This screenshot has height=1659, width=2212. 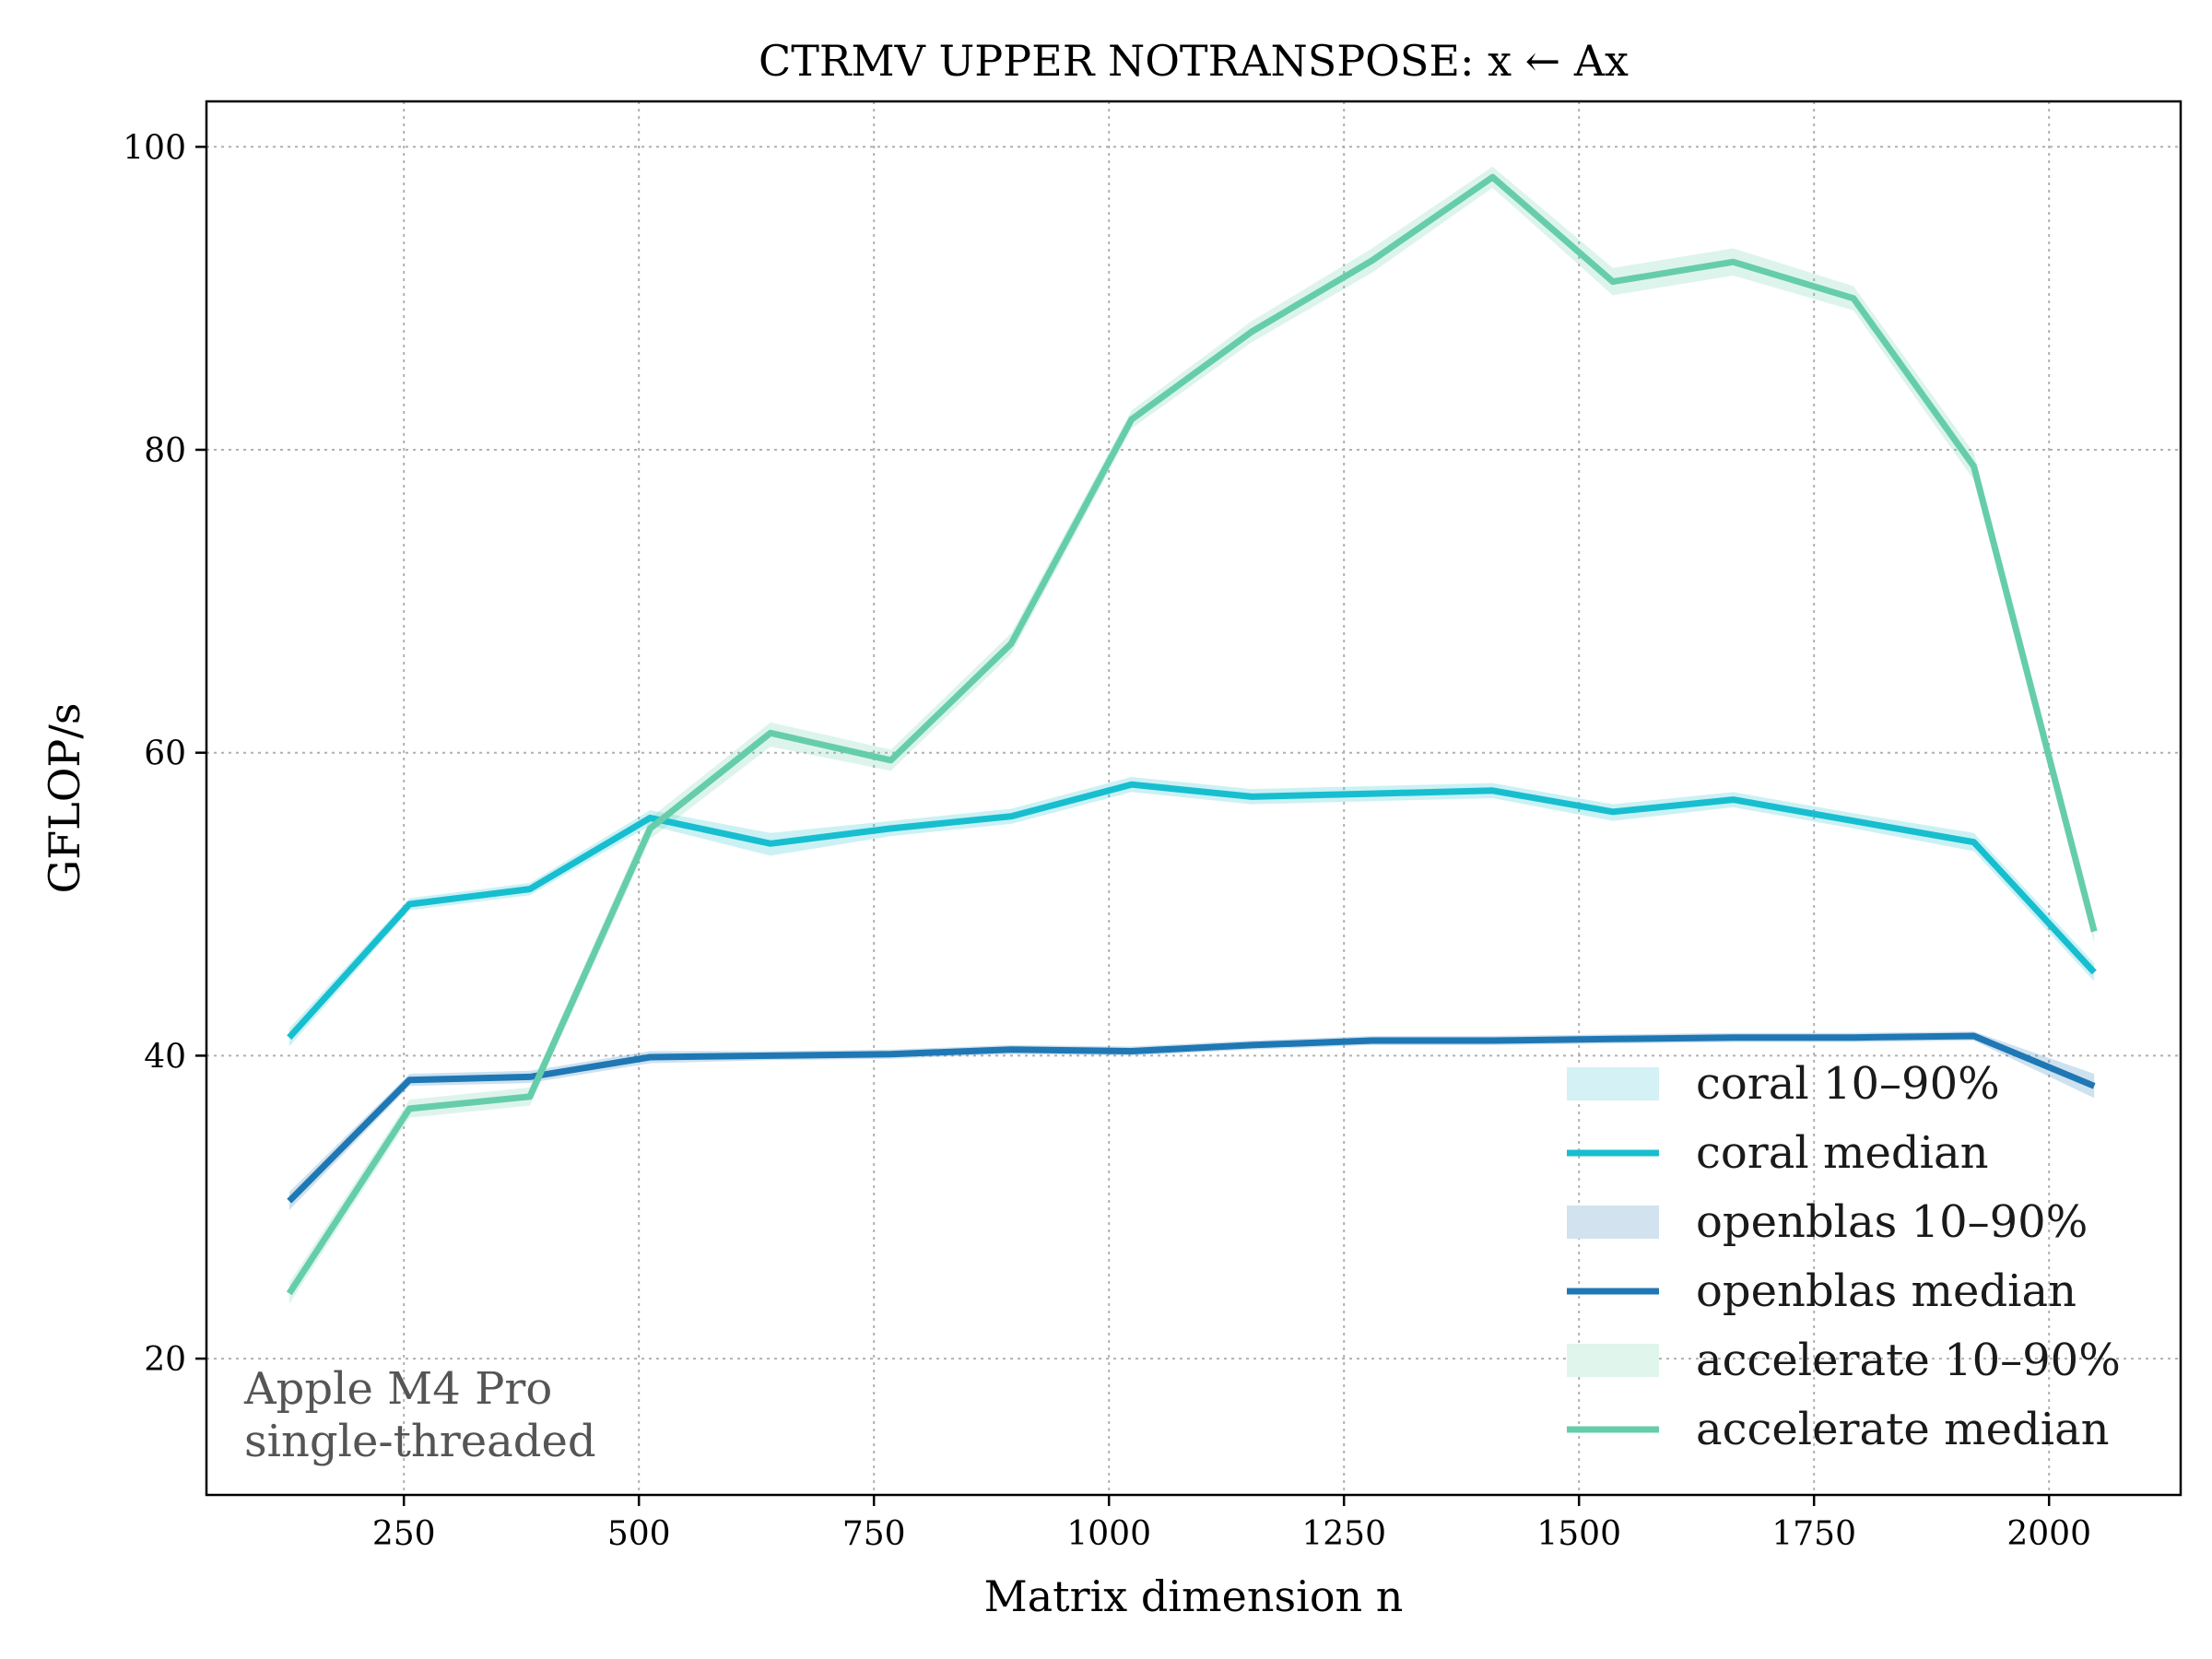 What do you see at coordinates (64, 798) in the screenshot?
I see `y-axis-label: GFLOP/s` at bounding box center [64, 798].